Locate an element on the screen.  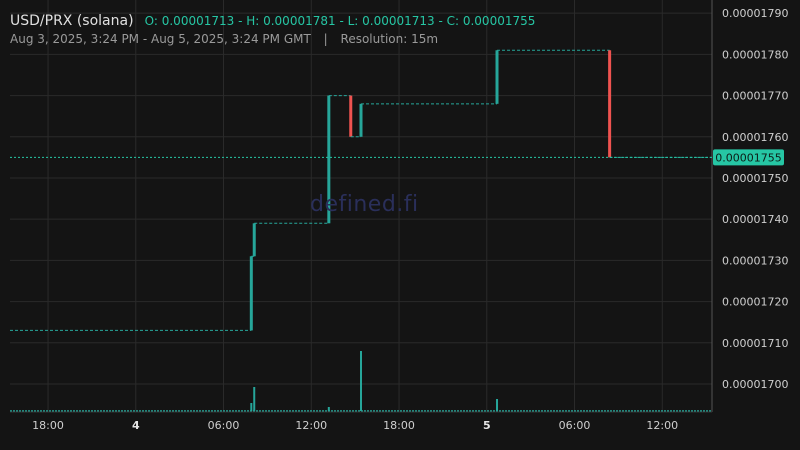
volume-bars is located at coordinates (361, 381).